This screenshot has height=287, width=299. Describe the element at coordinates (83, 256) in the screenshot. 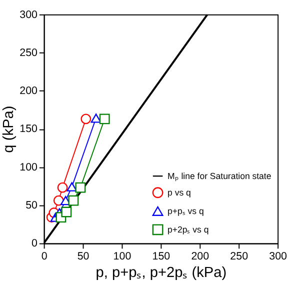

I see `x-tick-label: 50` at that location.